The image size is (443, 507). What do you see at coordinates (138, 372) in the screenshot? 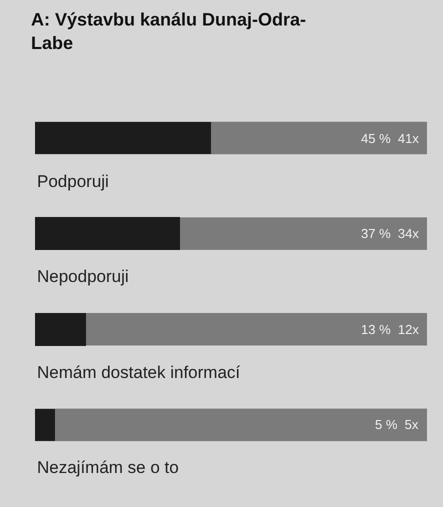
I see `y-tick-label: Nemám dostatek informací` at bounding box center [138, 372].